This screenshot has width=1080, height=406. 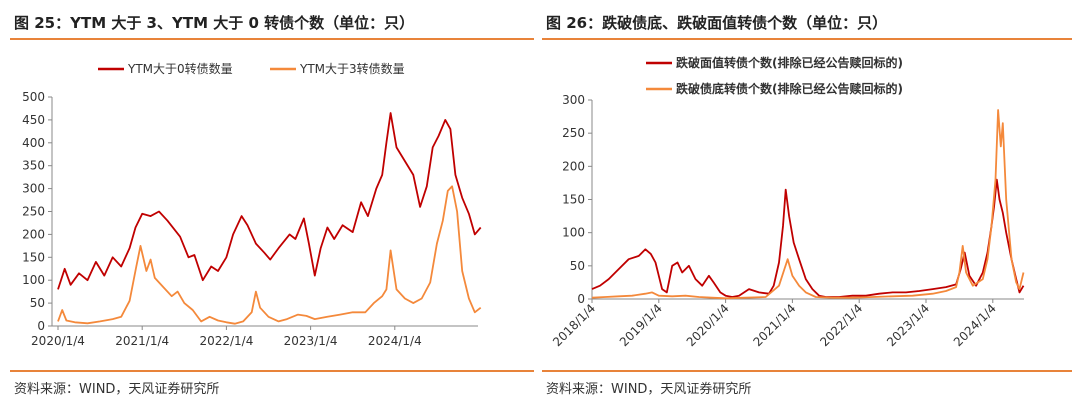 What do you see at coordinates (33, 97) in the screenshot?
I see `left-y-tick-label-10: 500` at bounding box center [33, 97].